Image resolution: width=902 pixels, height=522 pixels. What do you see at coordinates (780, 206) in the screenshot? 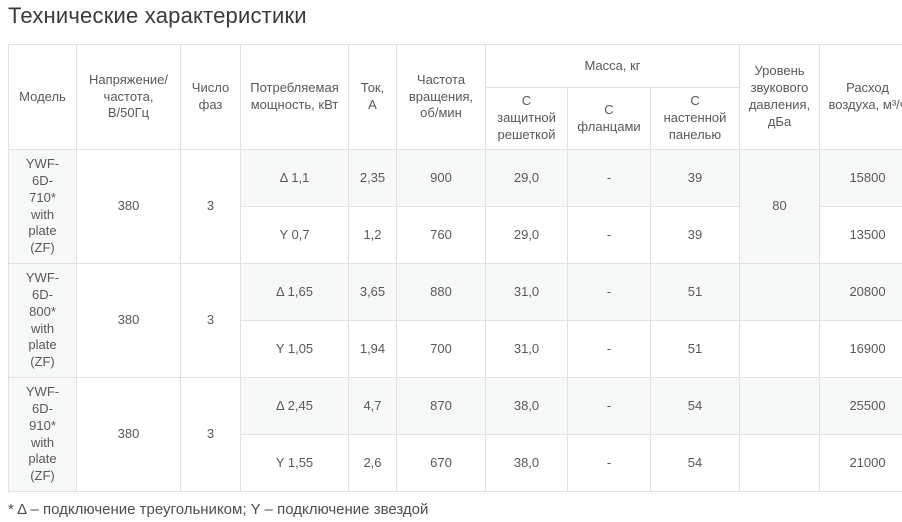
I see `sound-cell: 80` at bounding box center [780, 206].